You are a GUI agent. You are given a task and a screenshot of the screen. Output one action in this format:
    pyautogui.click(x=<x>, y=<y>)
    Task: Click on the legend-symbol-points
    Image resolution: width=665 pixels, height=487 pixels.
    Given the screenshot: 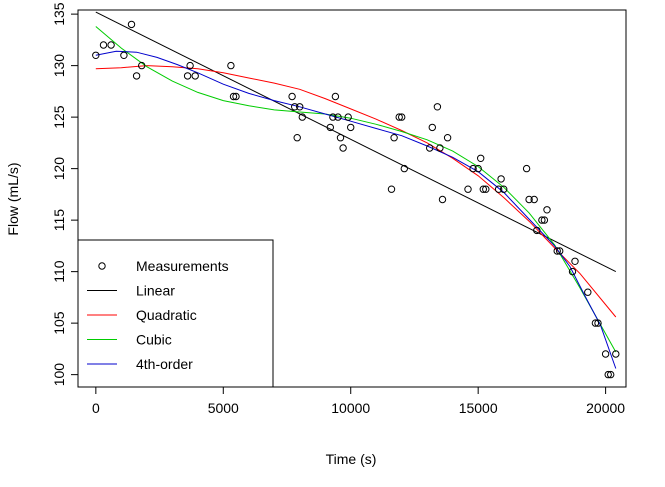 What is the action you would take?
    pyautogui.click(x=102, y=266)
    